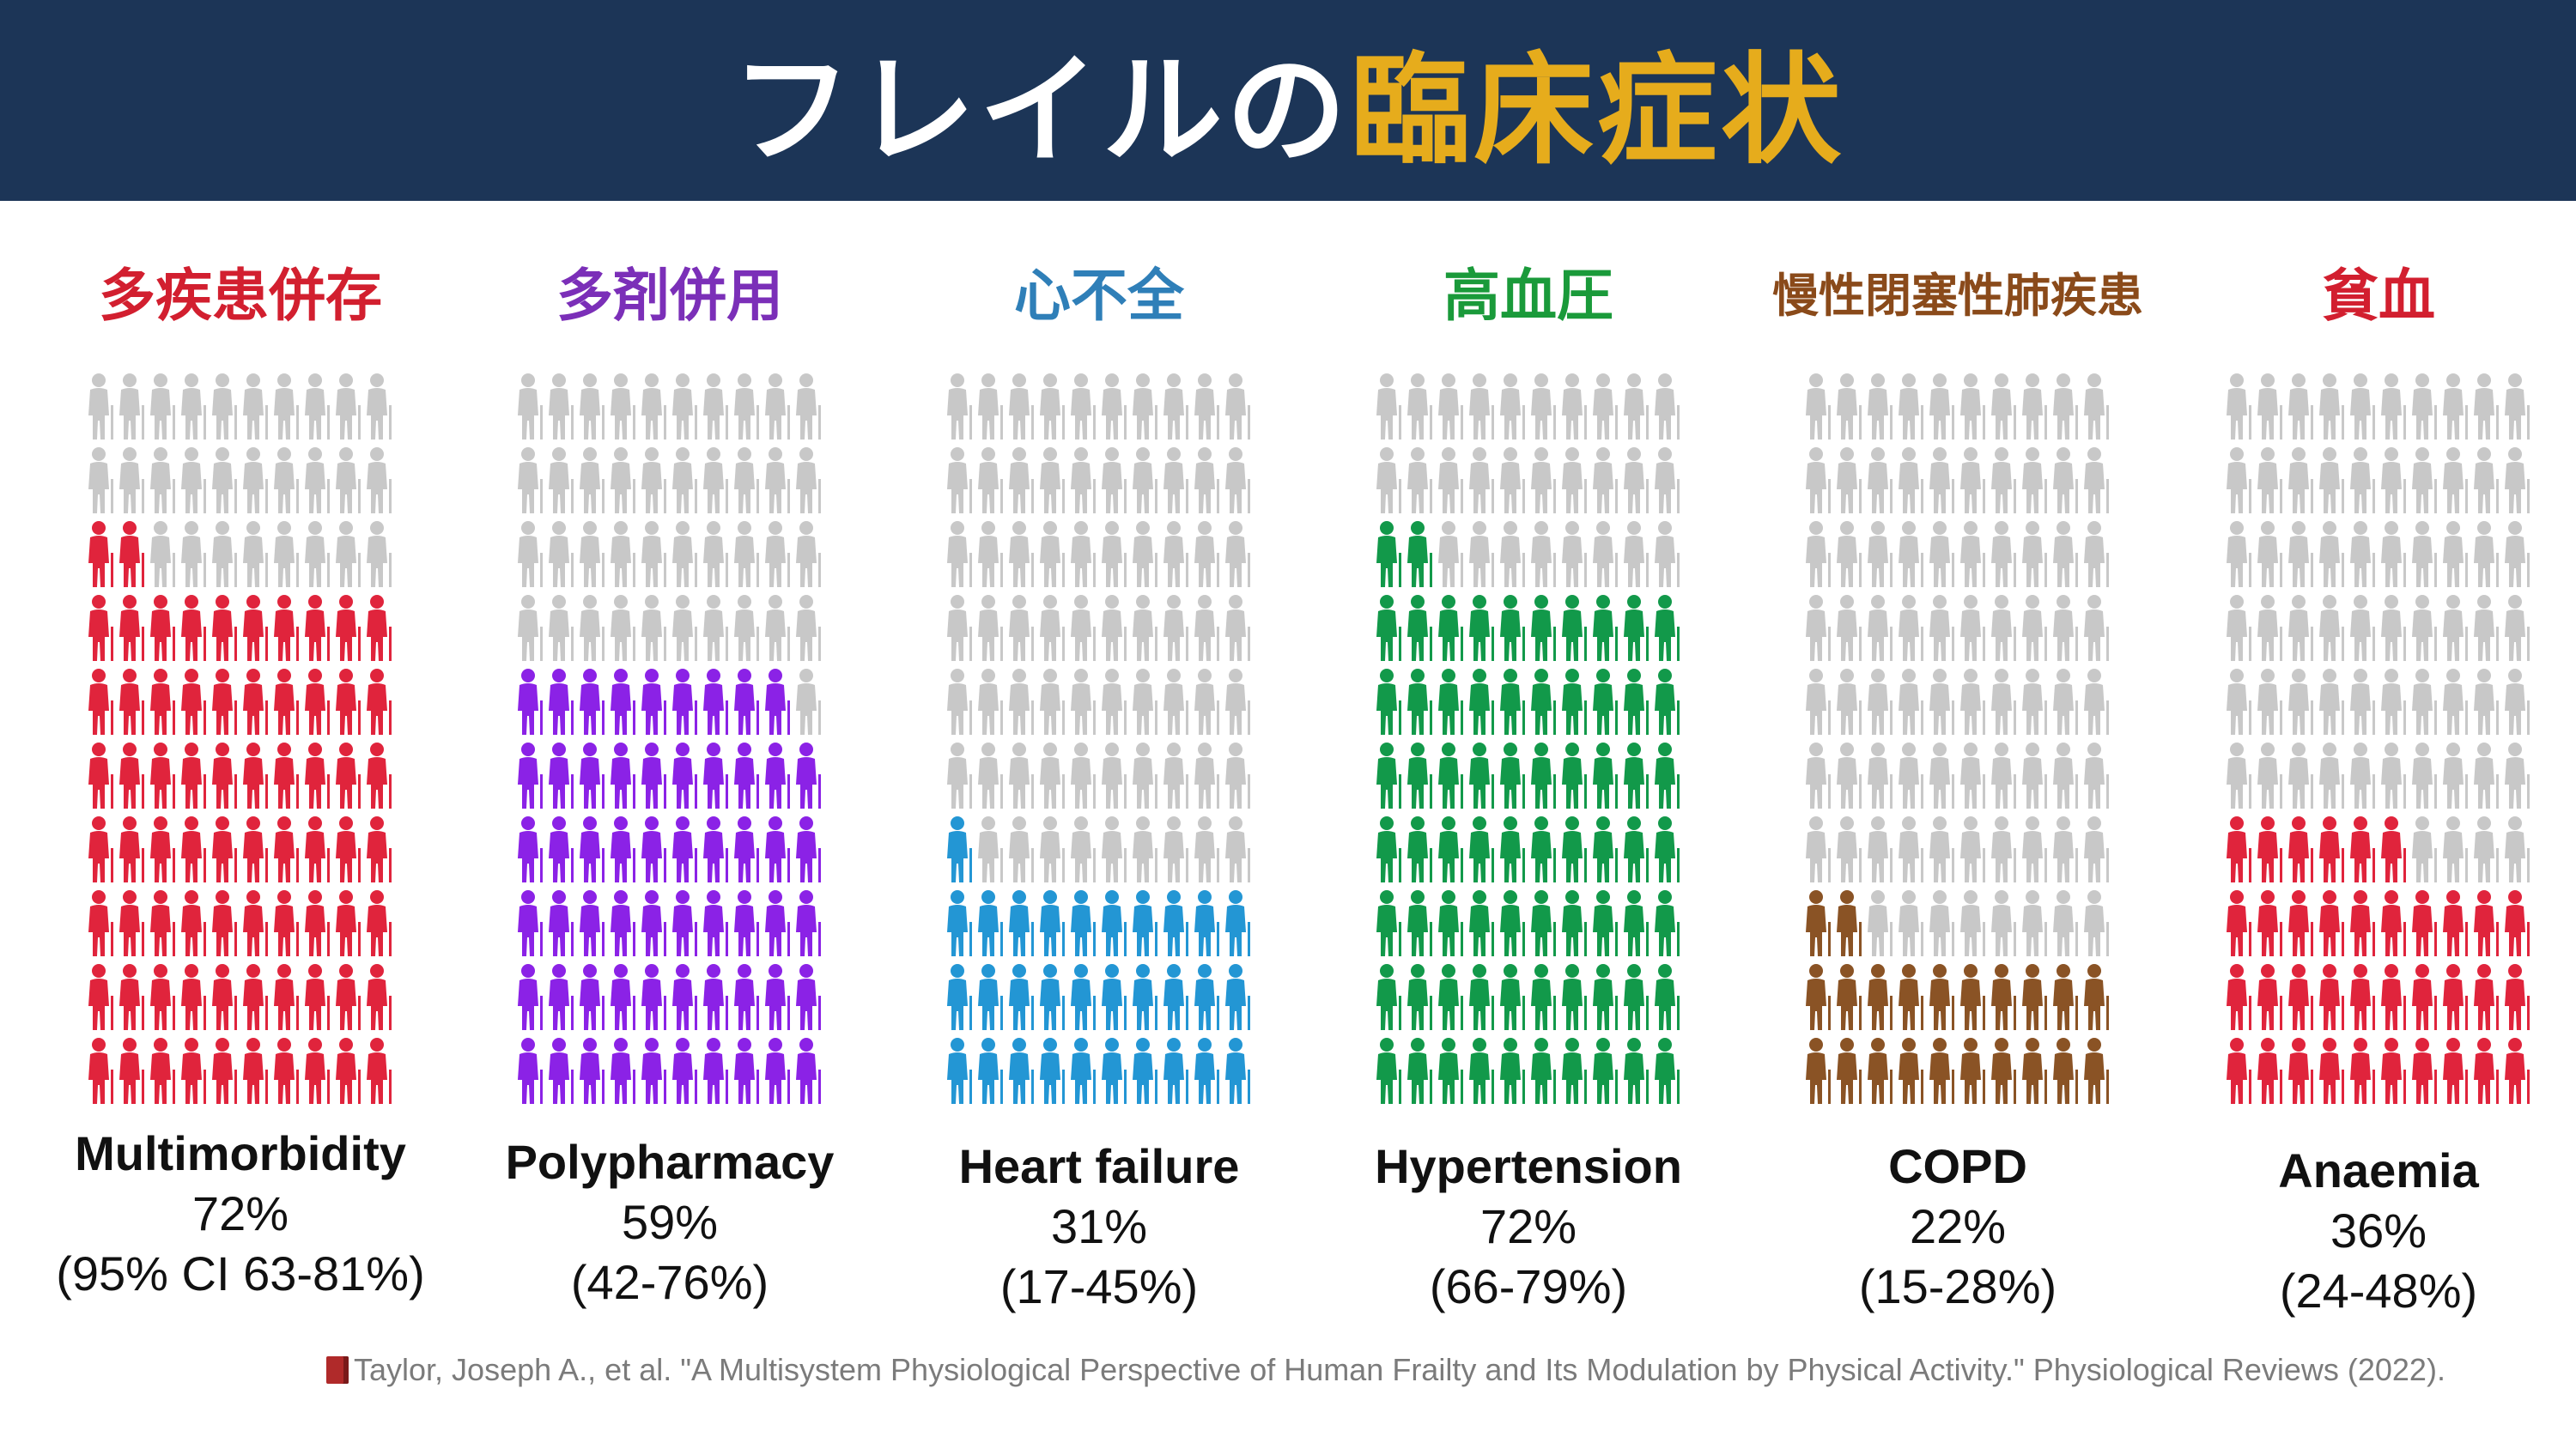 The height and width of the screenshot is (1449, 2576). What do you see at coordinates (1528, 1227) in the screenshot?
I see `panel-stats: Hypertension 72% (66-79%)` at bounding box center [1528, 1227].